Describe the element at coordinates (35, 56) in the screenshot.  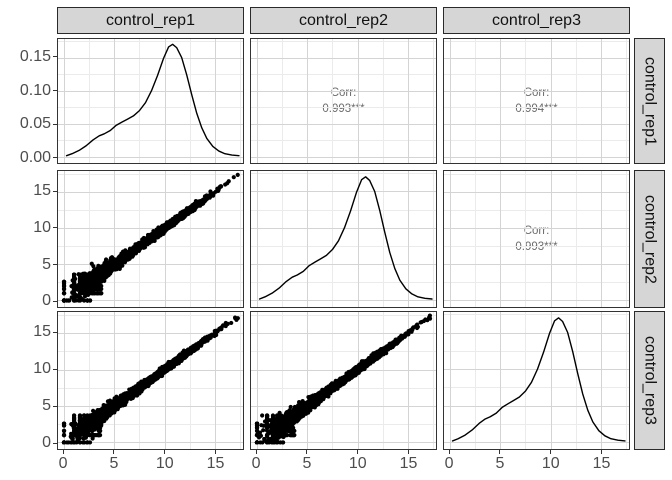
I see `y-tick-label: 0.15` at that location.